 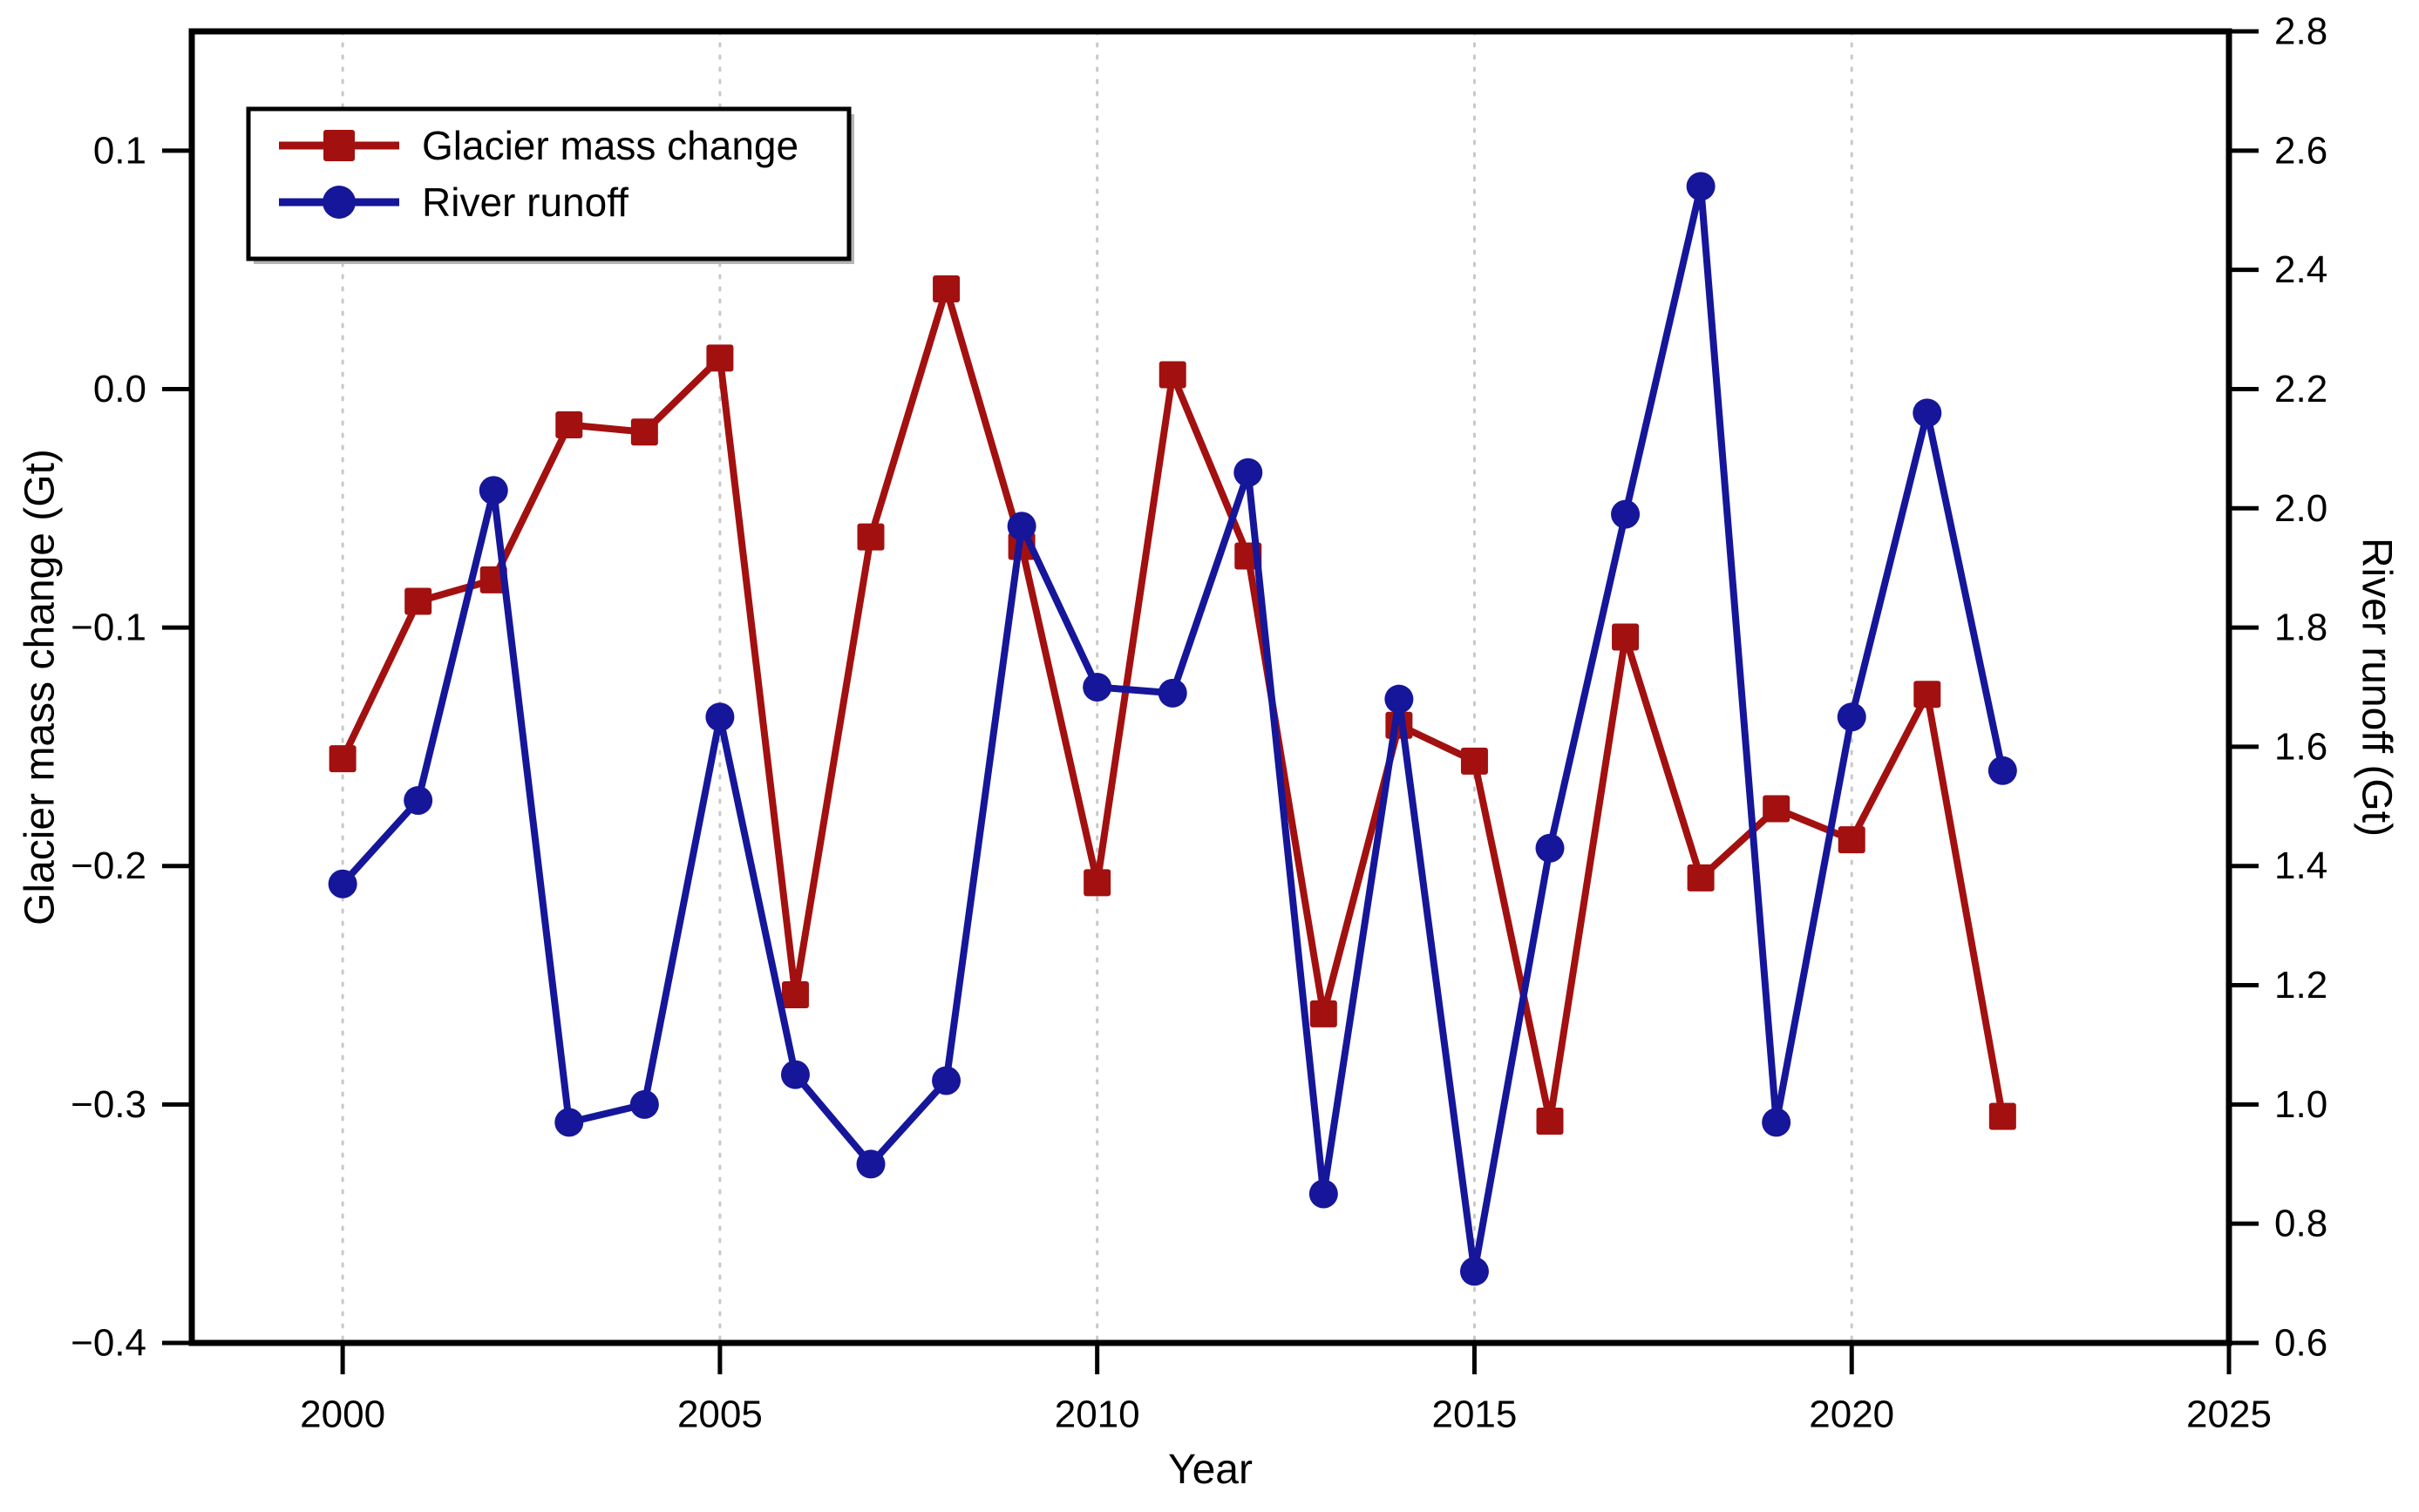 What do you see at coordinates (2300, 1343) in the screenshot?
I see `right-tick-label: 0.6` at bounding box center [2300, 1343].